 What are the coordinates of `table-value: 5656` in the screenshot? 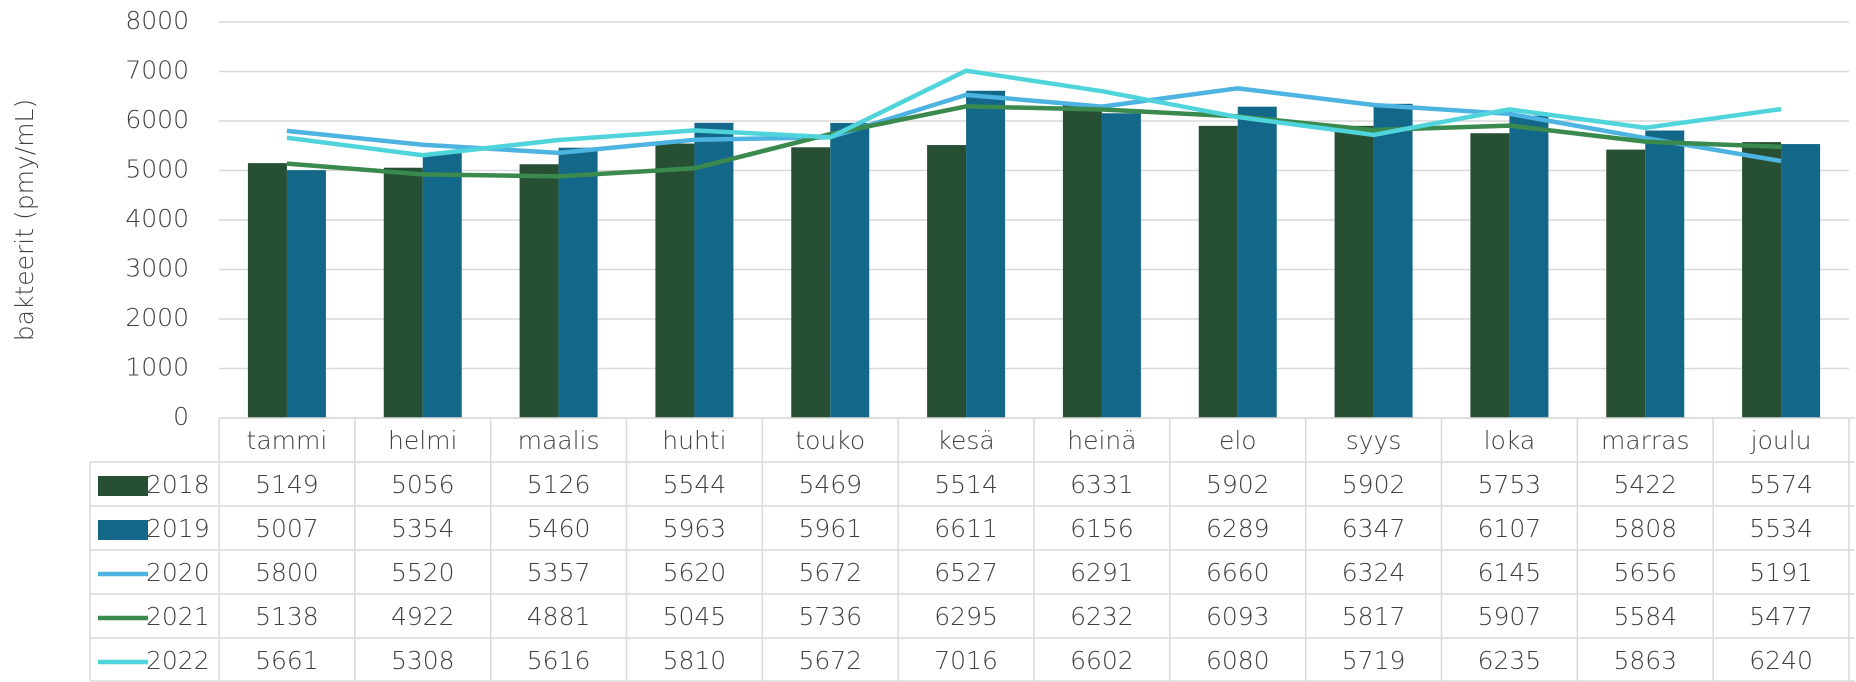 It's located at (1645, 572).